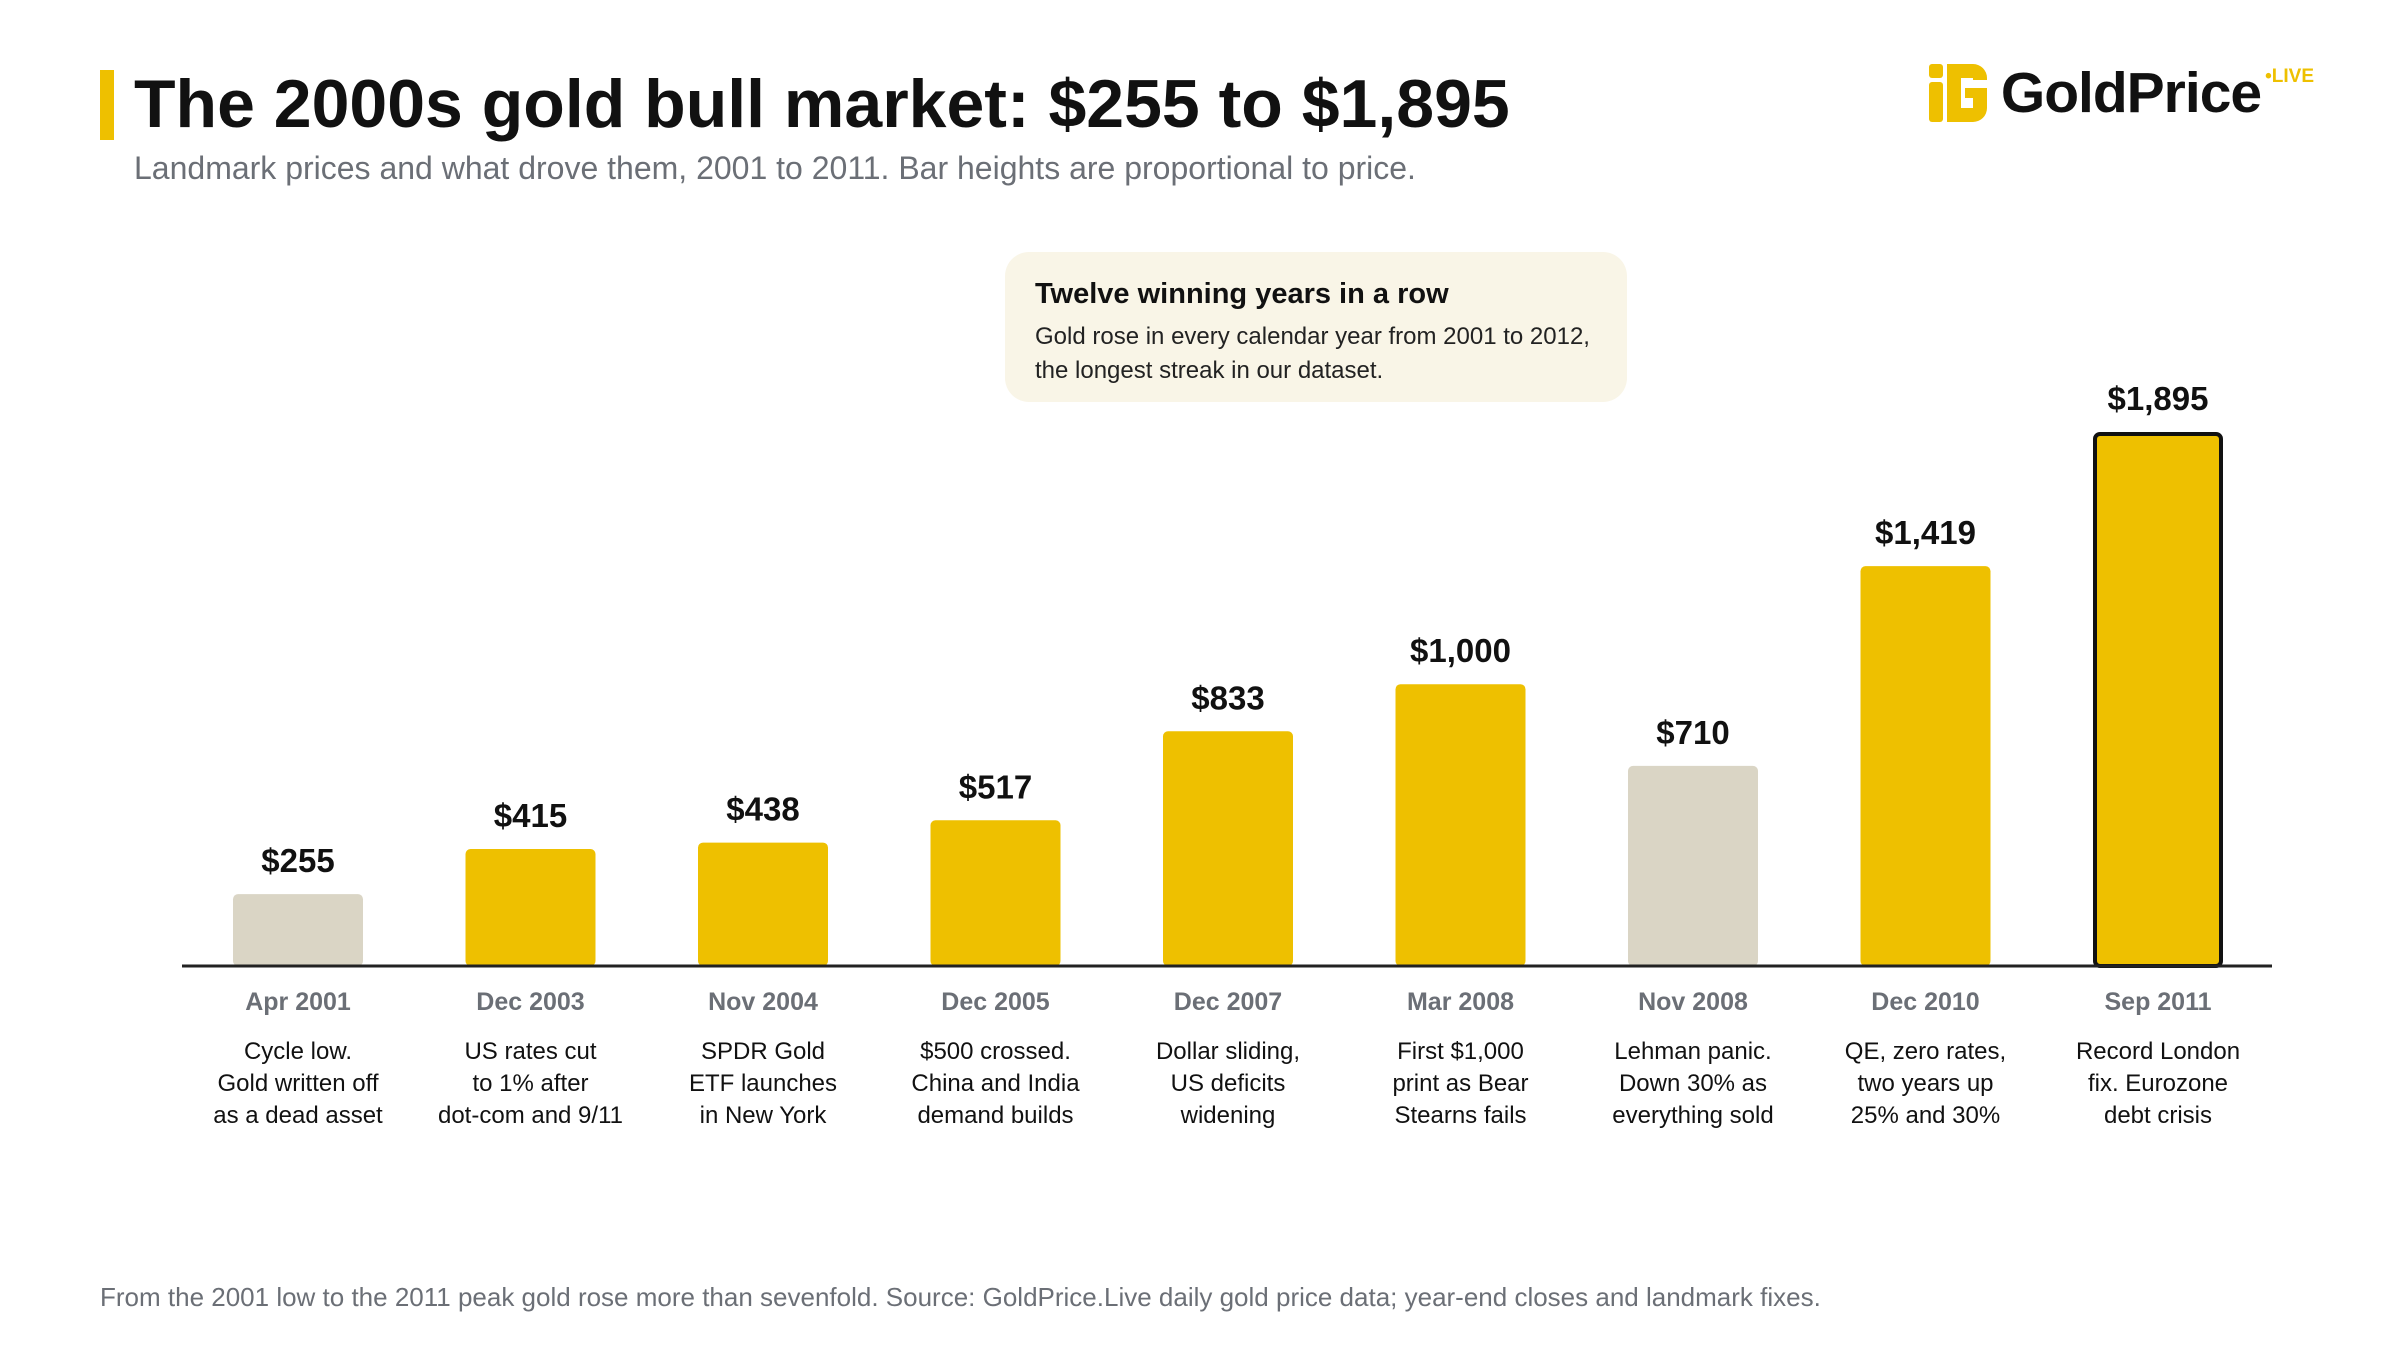  What do you see at coordinates (530, 1051) in the screenshot?
I see `bar-annotation: US rates cut` at bounding box center [530, 1051].